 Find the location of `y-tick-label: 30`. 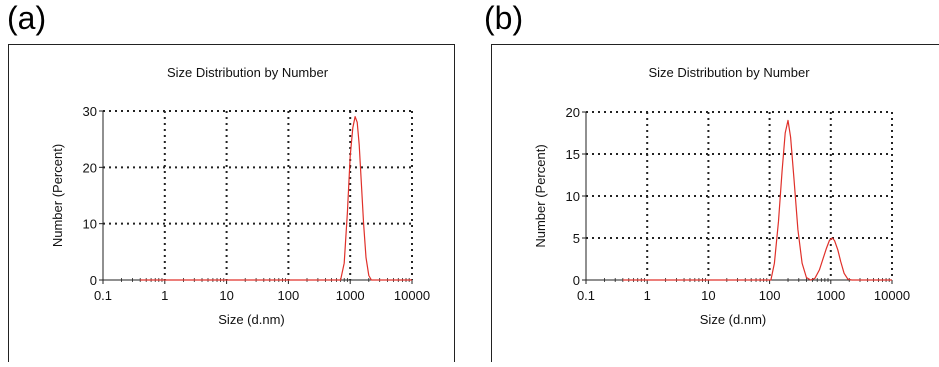

y-tick-label: 30 is located at coordinates (90, 111).